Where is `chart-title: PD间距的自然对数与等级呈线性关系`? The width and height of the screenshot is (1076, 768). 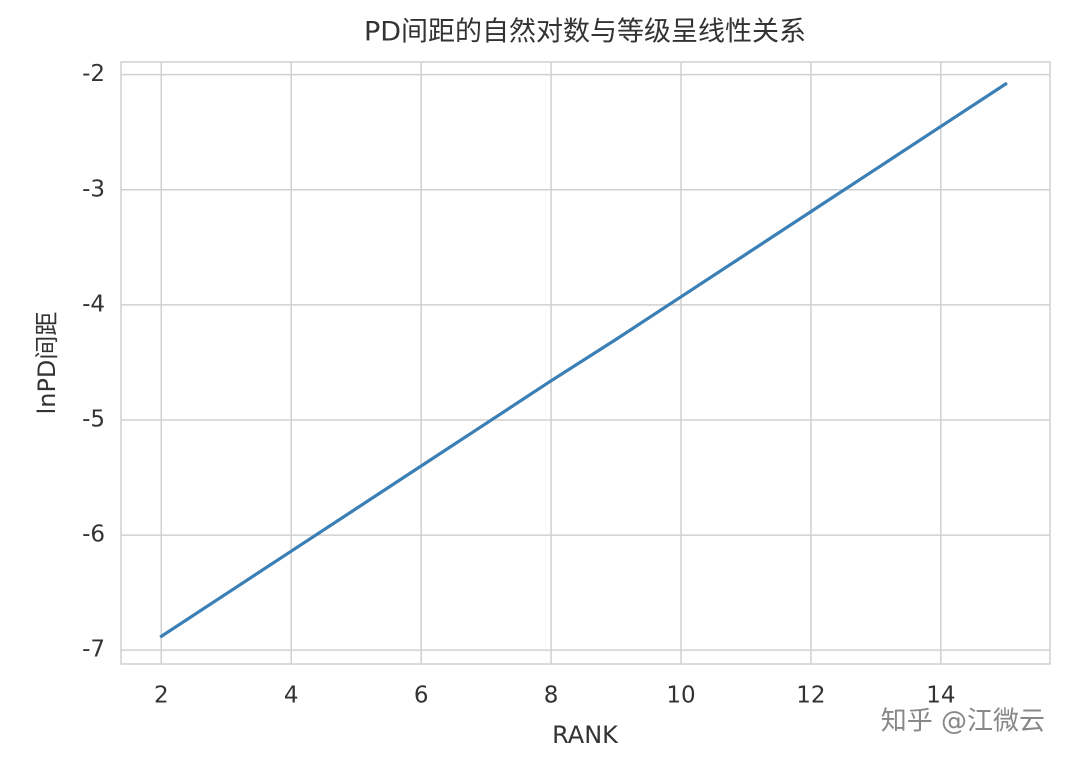 chart-title: PD间距的自然对数与等级呈线性关系 is located at coordinates (585, 32).